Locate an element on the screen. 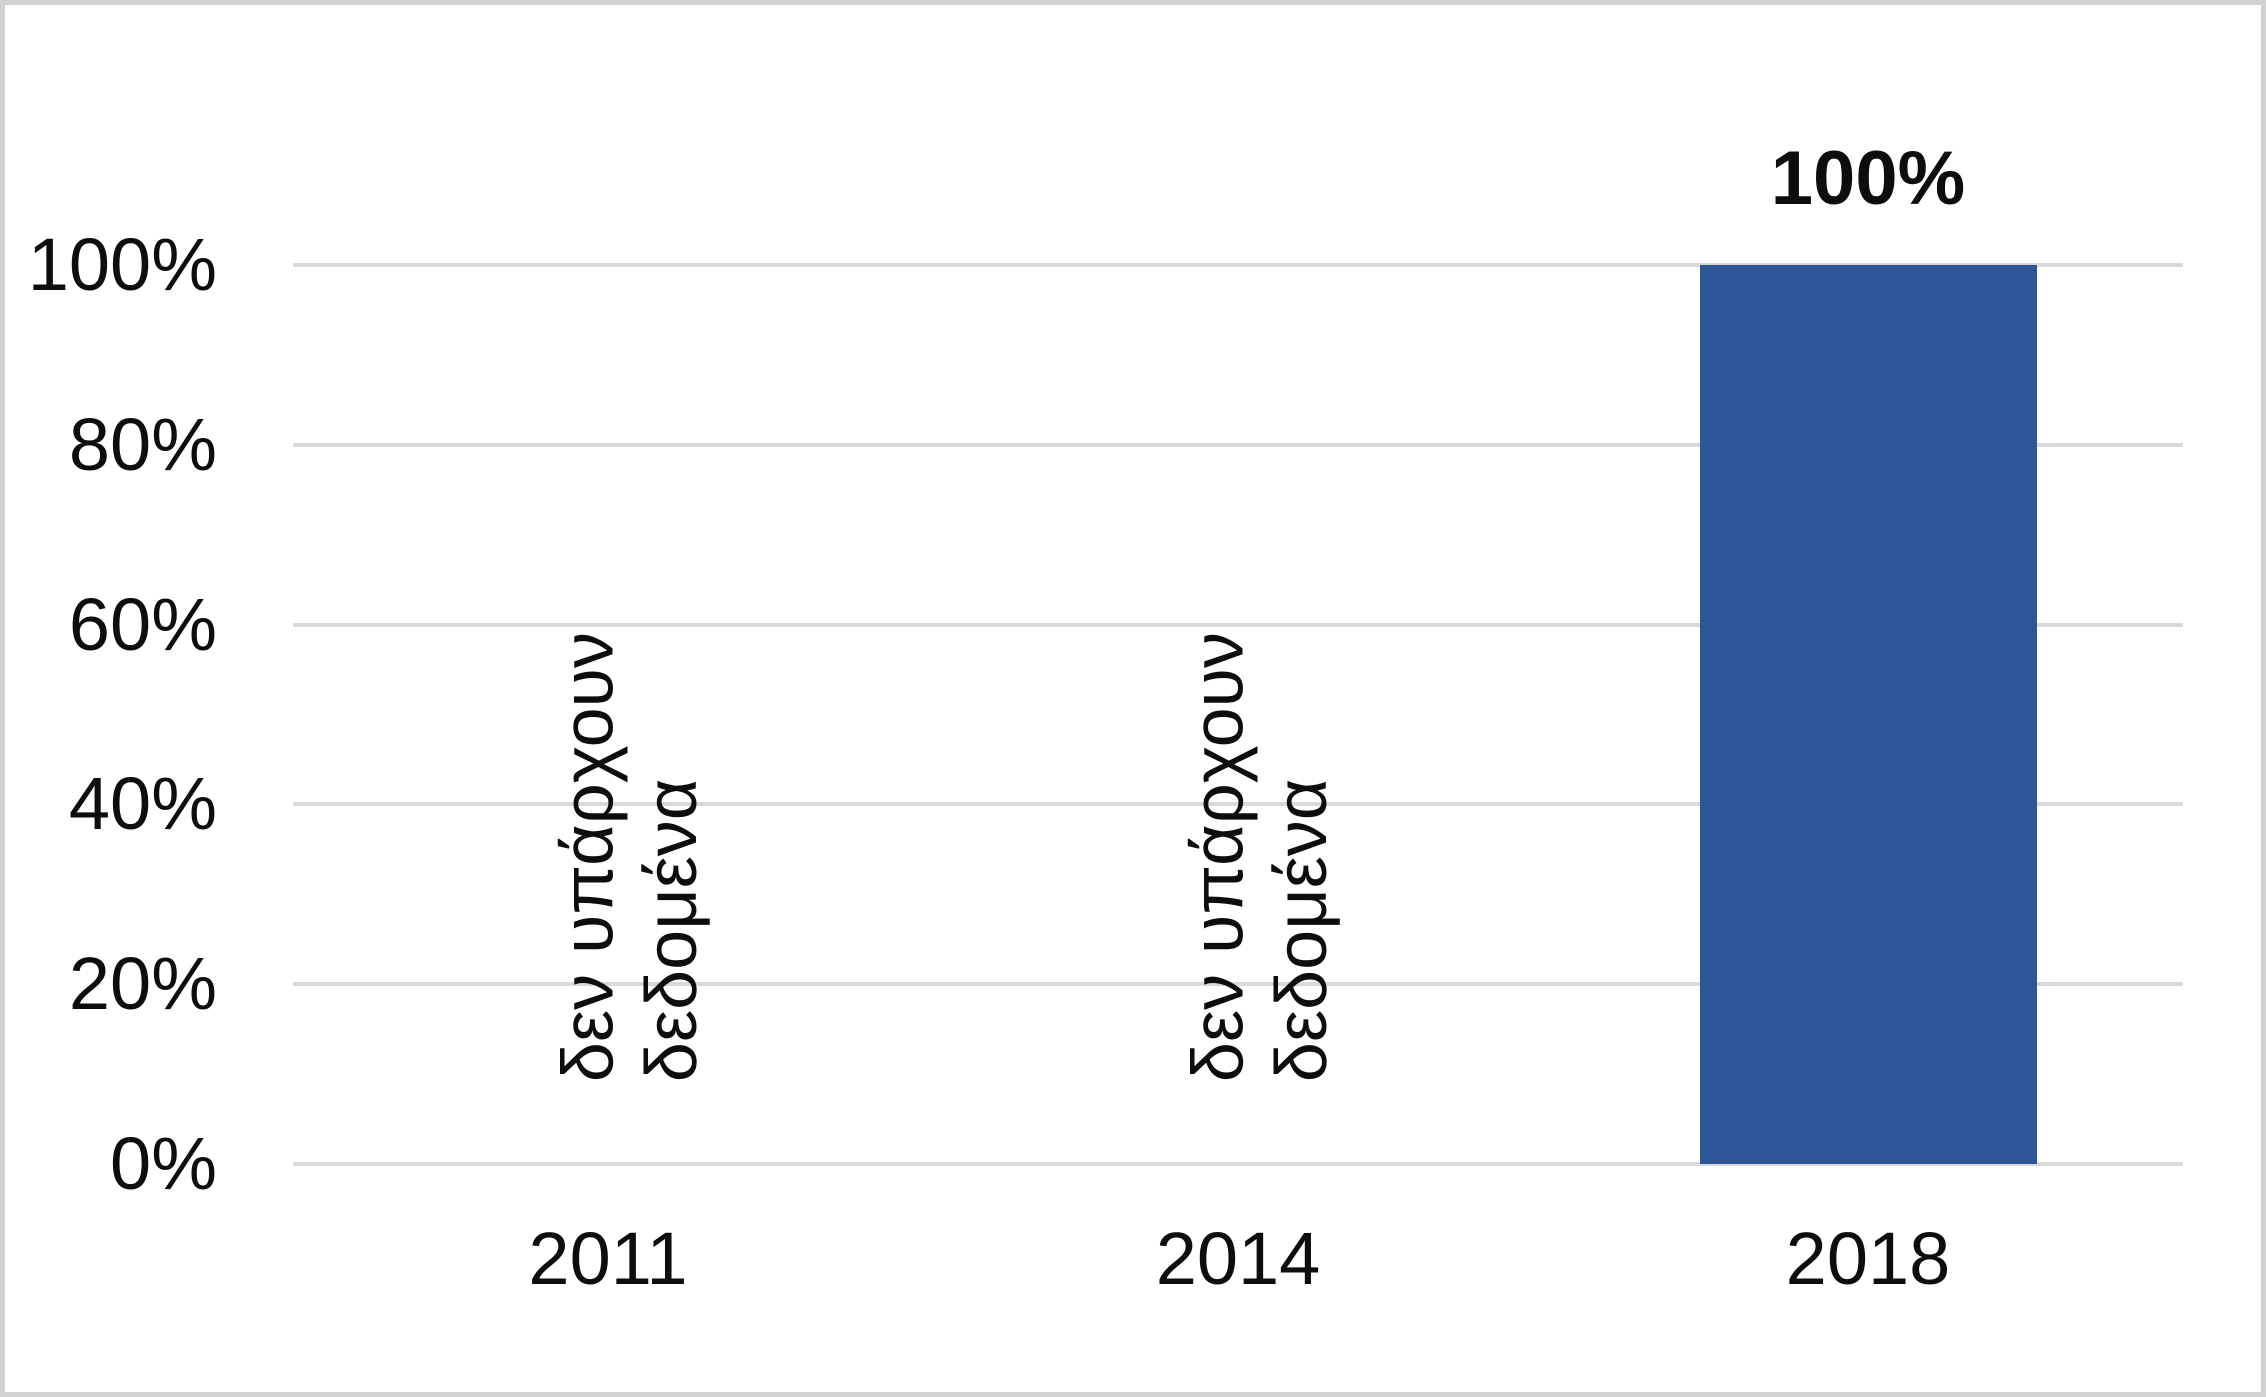 This screenshot has height=1397, width=2266. y-axis-tick-40: 40% is located at coordinates (142, 804).